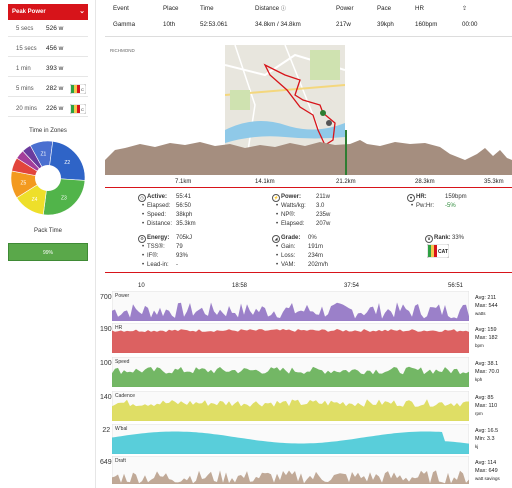 The width and height of the screenshot is (512, 488). I want to click on graph-wbal: W'bal, so click(290, 439).